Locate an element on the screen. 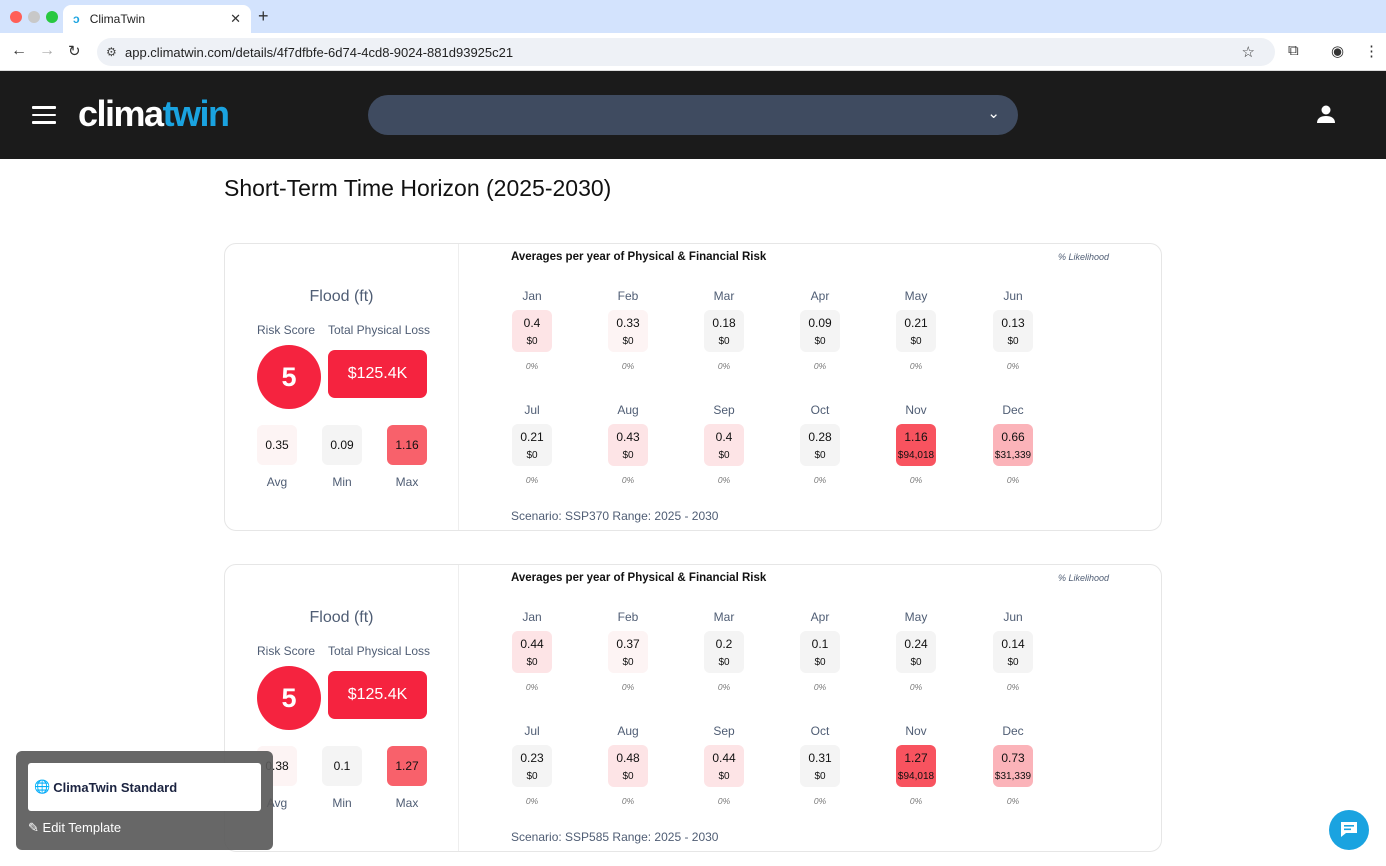 This screenshot has height=866, width=1386. month-value: 0.73 is located at coordinates (1013, 757).